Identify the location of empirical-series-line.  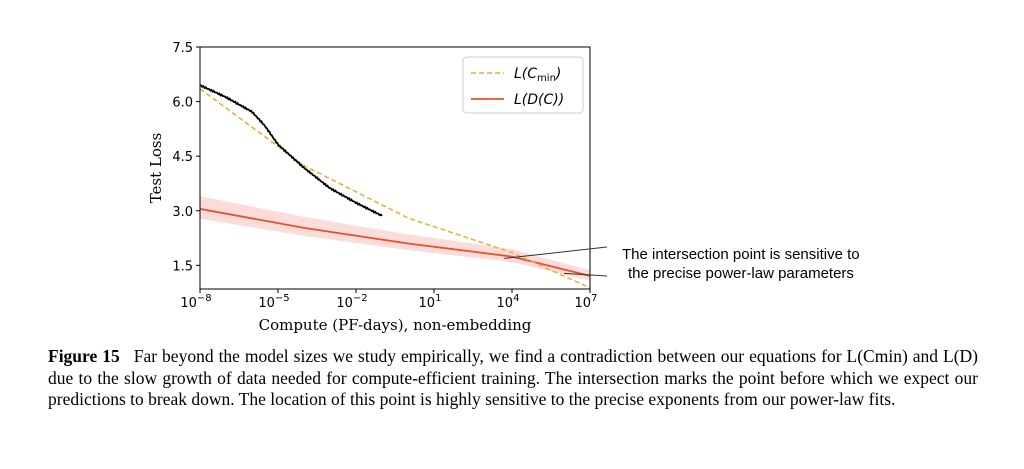
(291, 150).